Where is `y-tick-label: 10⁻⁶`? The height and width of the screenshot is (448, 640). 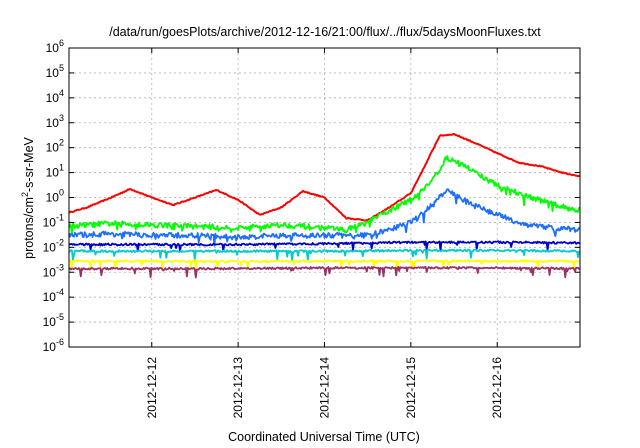
y-tick-label: 10⁻⁶ is located at coordinates (53, 345).